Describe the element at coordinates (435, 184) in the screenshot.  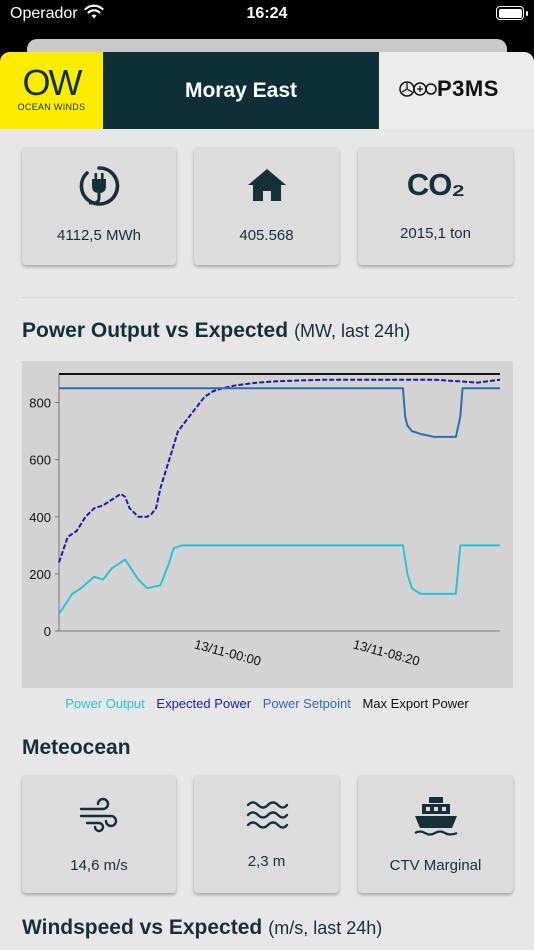
I see `co2-icon: CO₂` at that location.